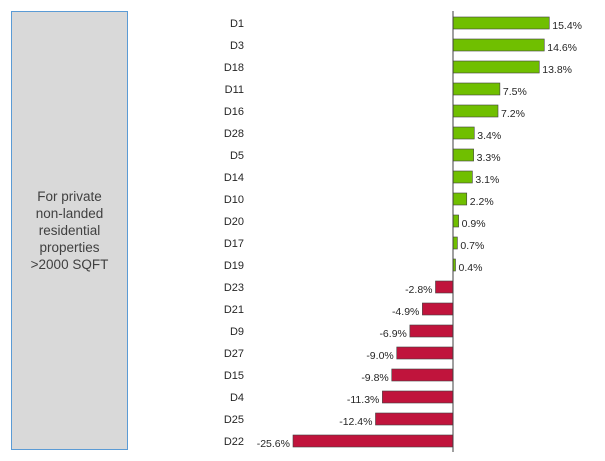  What do you see at coordinates (501, 23) in the screenshot?
I see `bar-d1` at bounding box center [501, 23].